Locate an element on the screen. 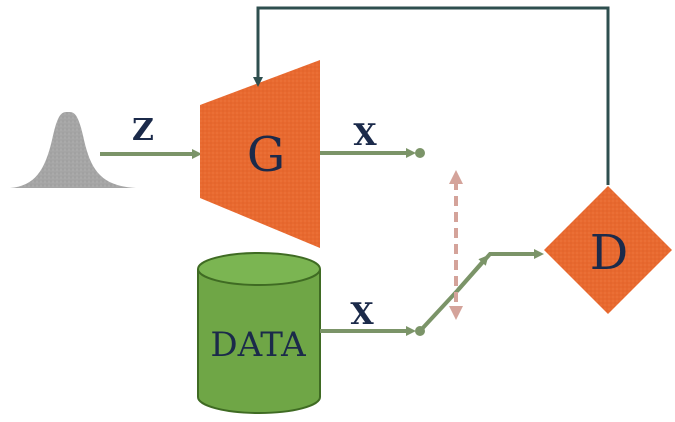 This screenshot has width=675, height=422. switch-lever-arrow-mid is located at coordinates (472, 274).